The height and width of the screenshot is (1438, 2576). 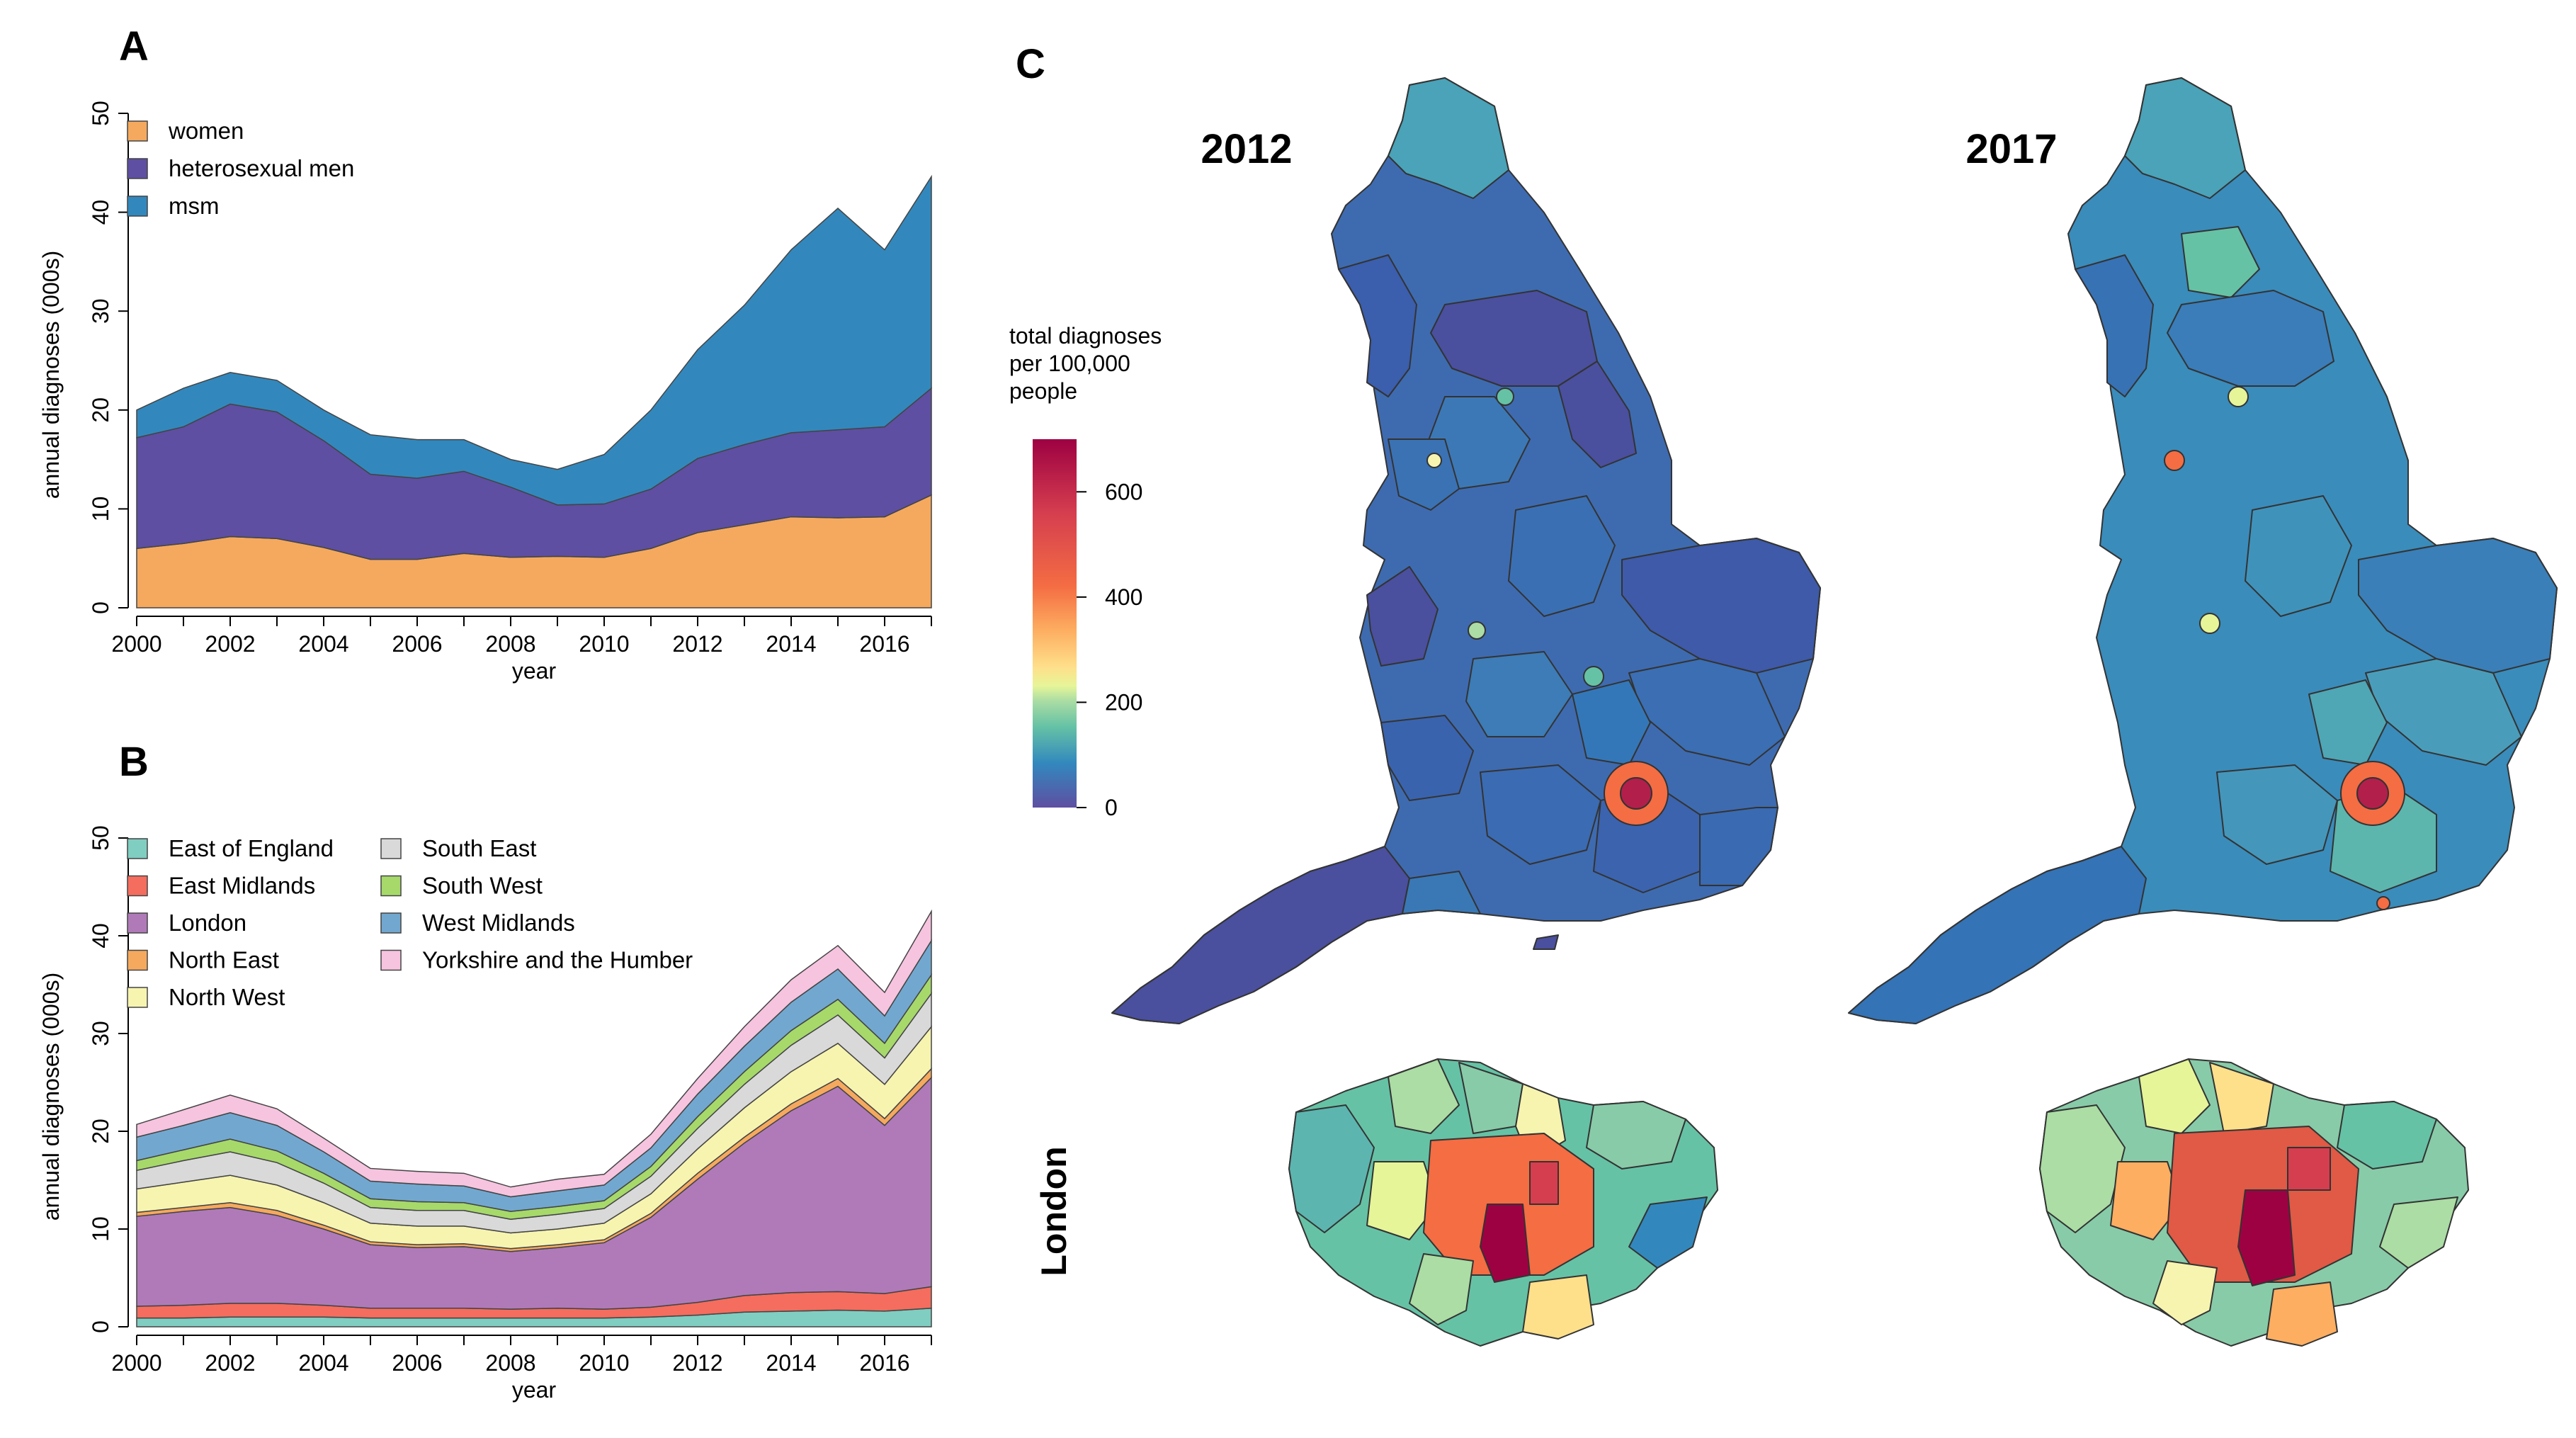 What do you see at coordinates (137, 997) in the screenshot?
I see `legend-swatch-north-west` at bounding box center [137, 997].